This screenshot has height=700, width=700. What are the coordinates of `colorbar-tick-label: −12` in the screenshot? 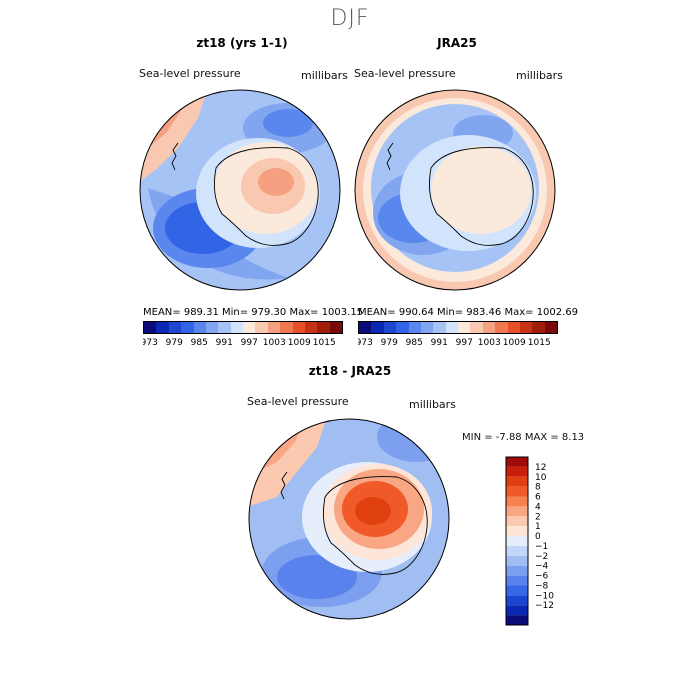 It's located at (544, 606).